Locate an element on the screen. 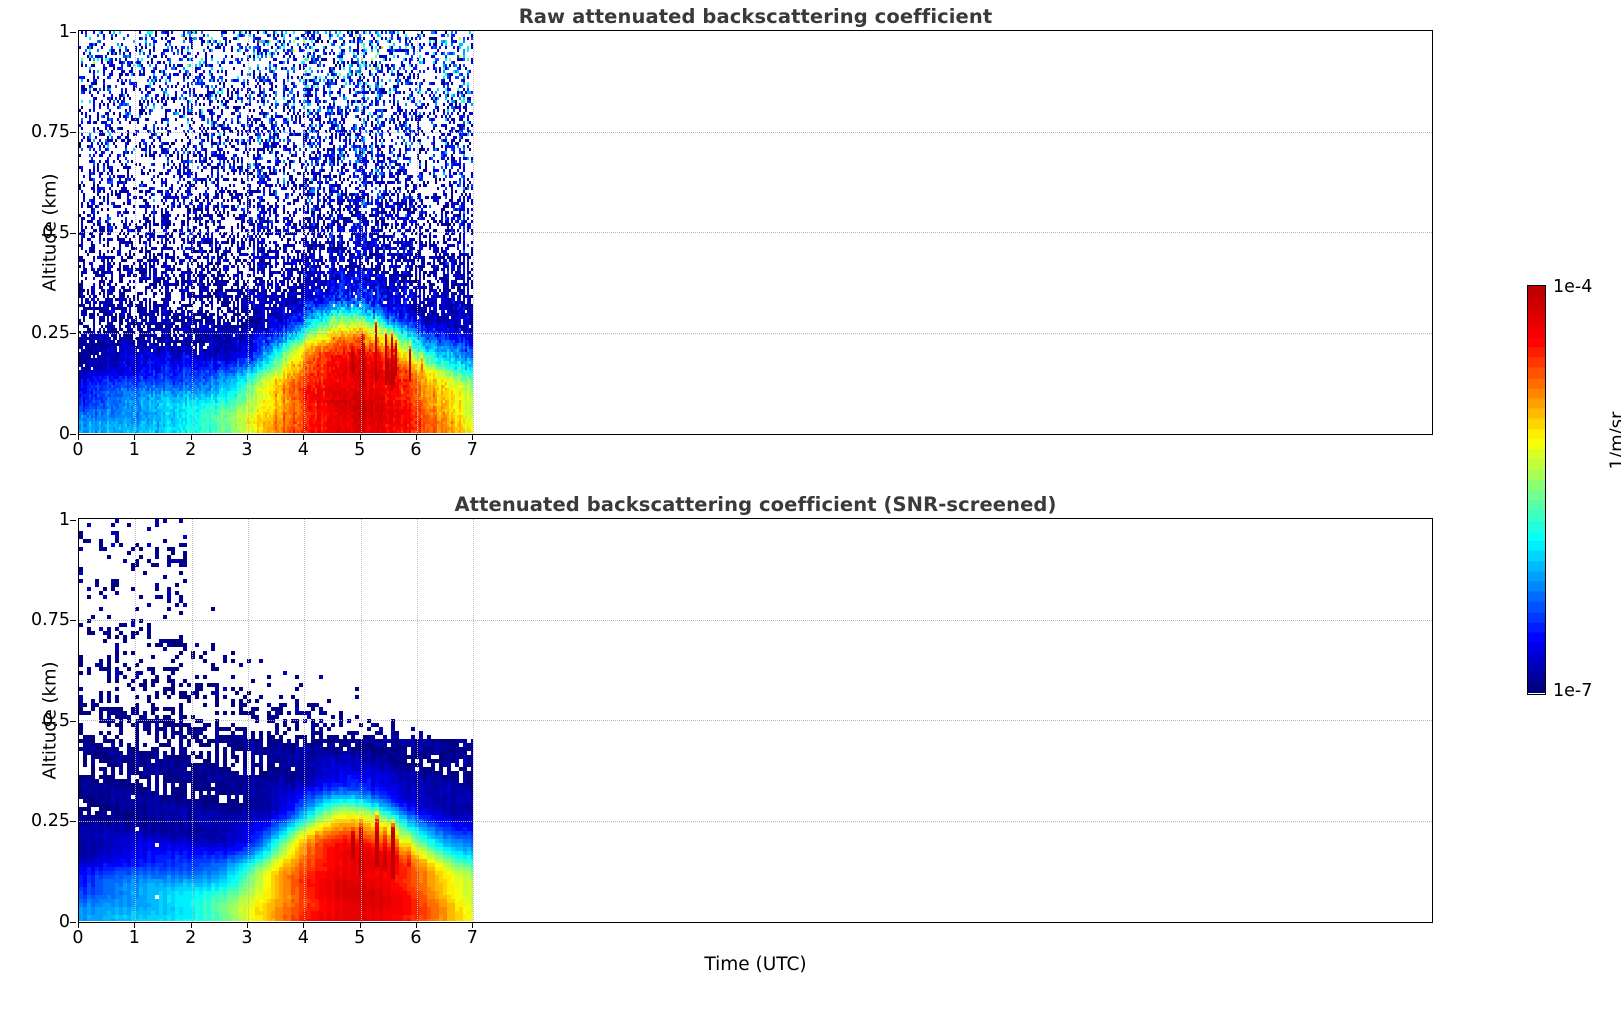 This screenshot has width=1621, height=1020. colorbar-gradient is located at coordinates (1536, 490).